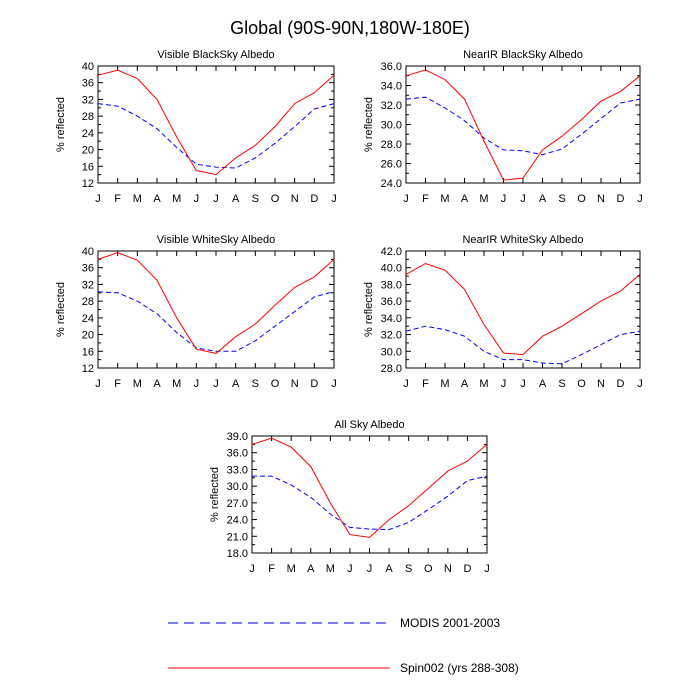 The image size is (700, 700). I want to click on panel-title: NearIR WhiteSky Albedo, so click(522, 240).